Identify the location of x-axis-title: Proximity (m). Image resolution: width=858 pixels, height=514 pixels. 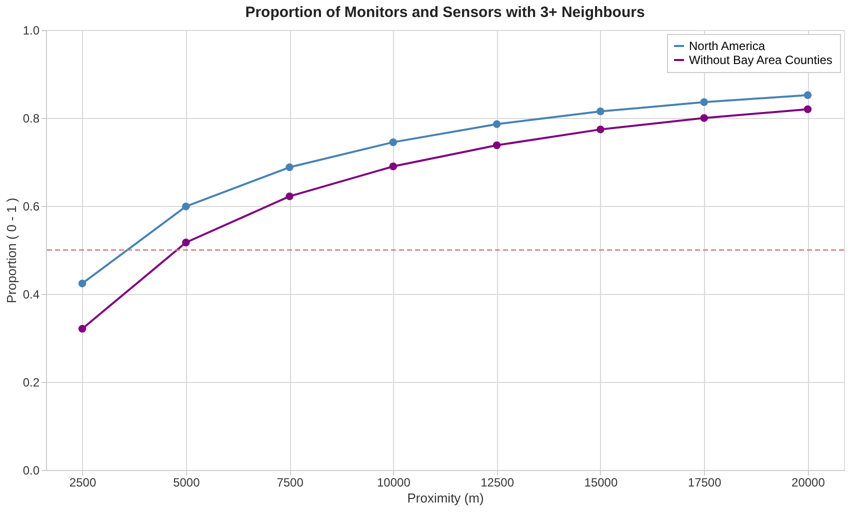
(445, 498).